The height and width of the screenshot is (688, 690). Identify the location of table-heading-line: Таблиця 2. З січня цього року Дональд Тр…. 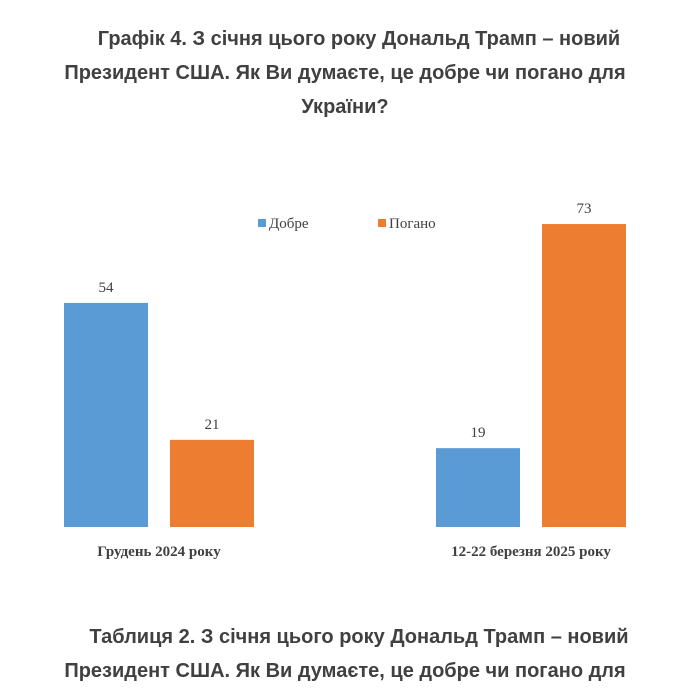
(359, 637).